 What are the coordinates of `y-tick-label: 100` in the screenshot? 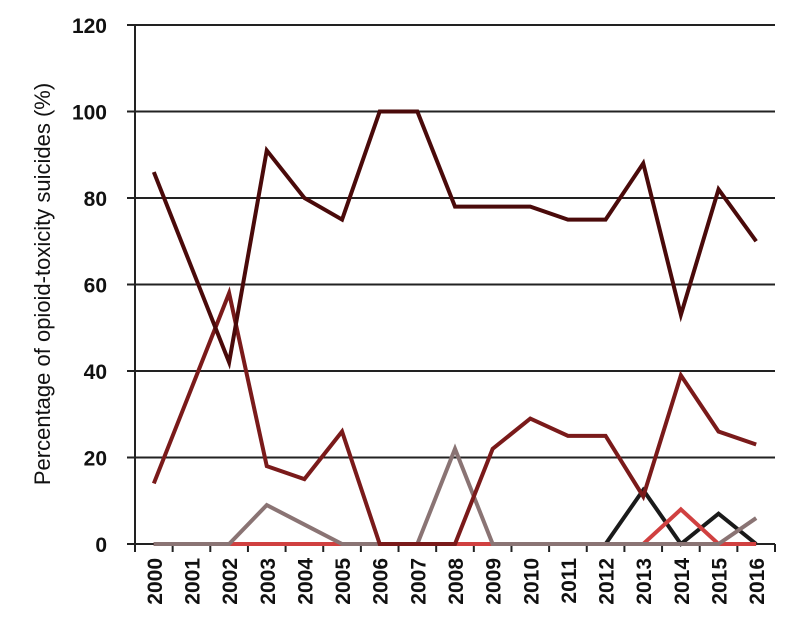 It's located at (89, 113).